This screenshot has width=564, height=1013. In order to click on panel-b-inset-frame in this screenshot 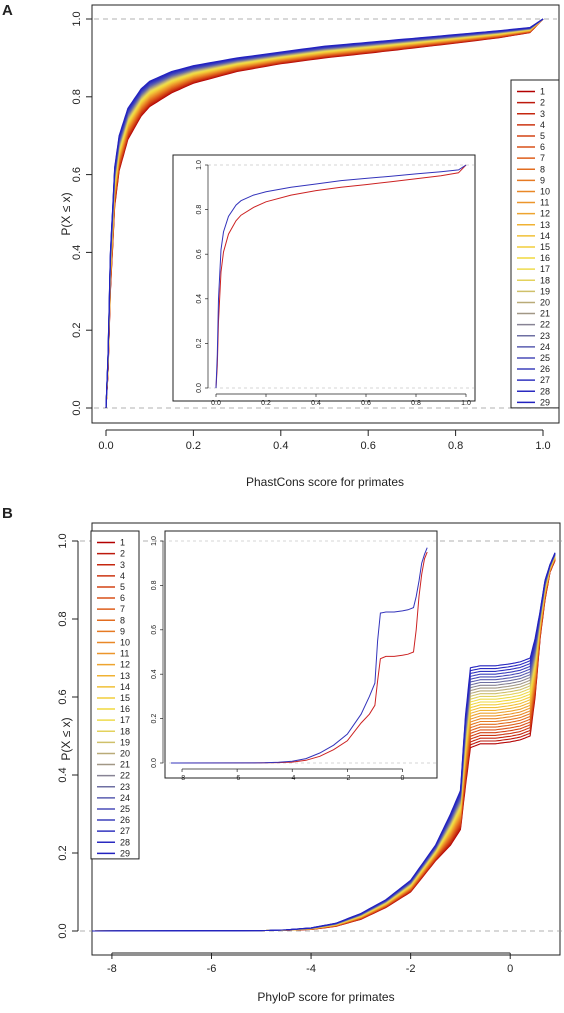, I will do `click(301, 654)`.